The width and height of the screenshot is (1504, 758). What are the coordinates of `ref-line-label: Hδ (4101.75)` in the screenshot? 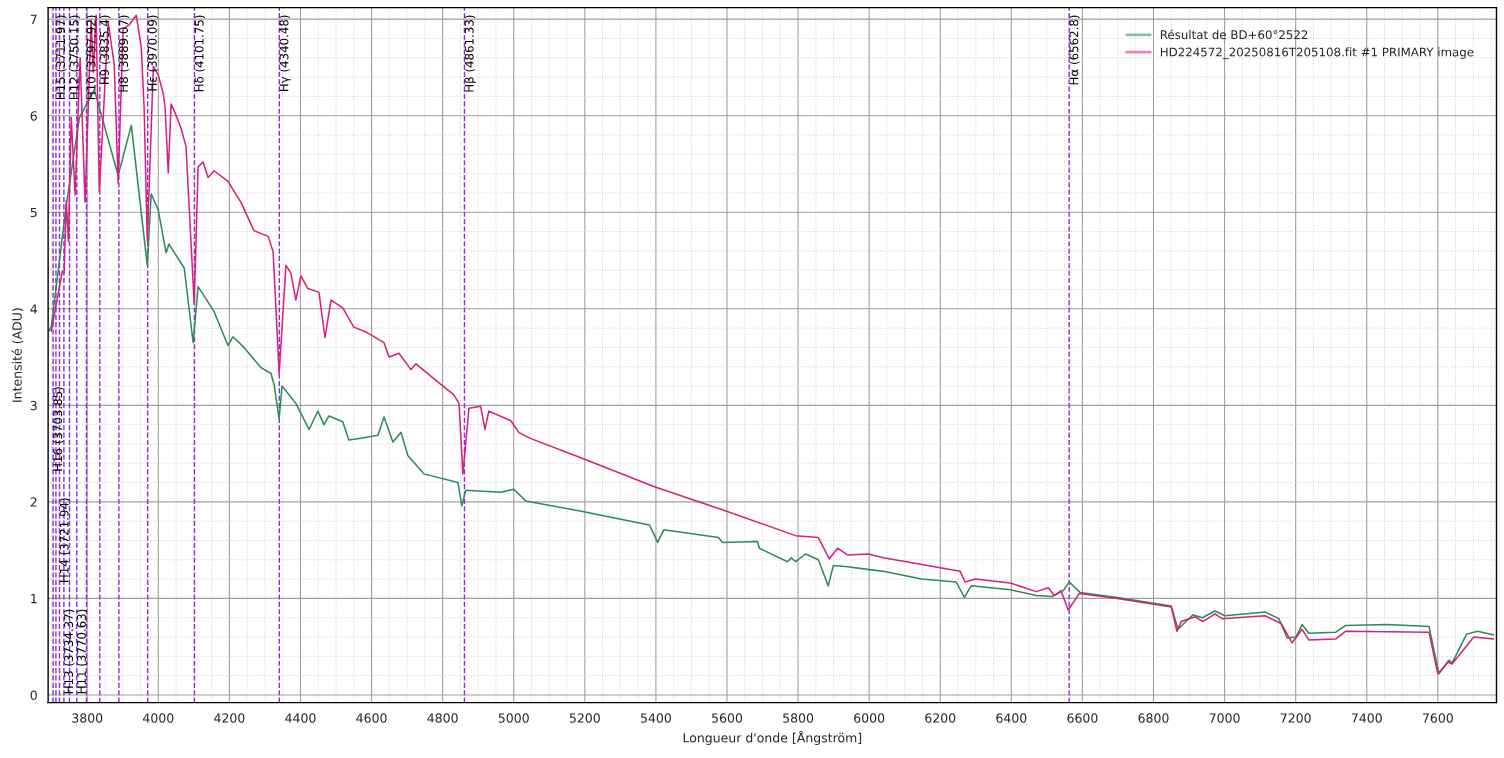 It's located at (199, 53).